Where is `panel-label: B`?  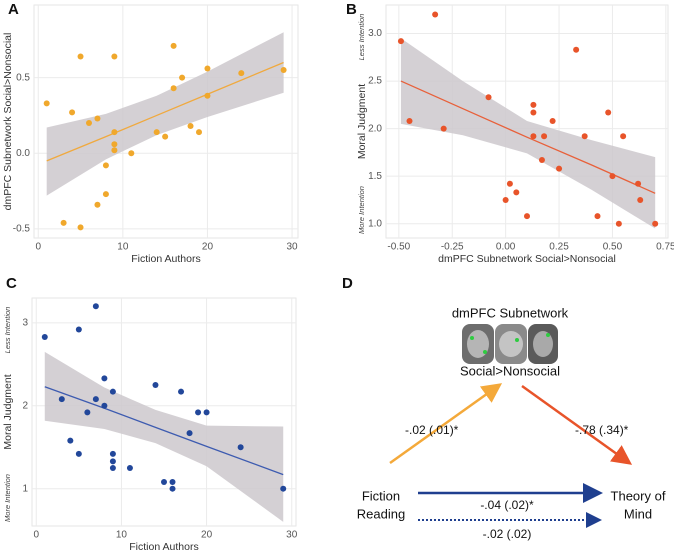
panel-label: B is located at coordinates (351, 9).